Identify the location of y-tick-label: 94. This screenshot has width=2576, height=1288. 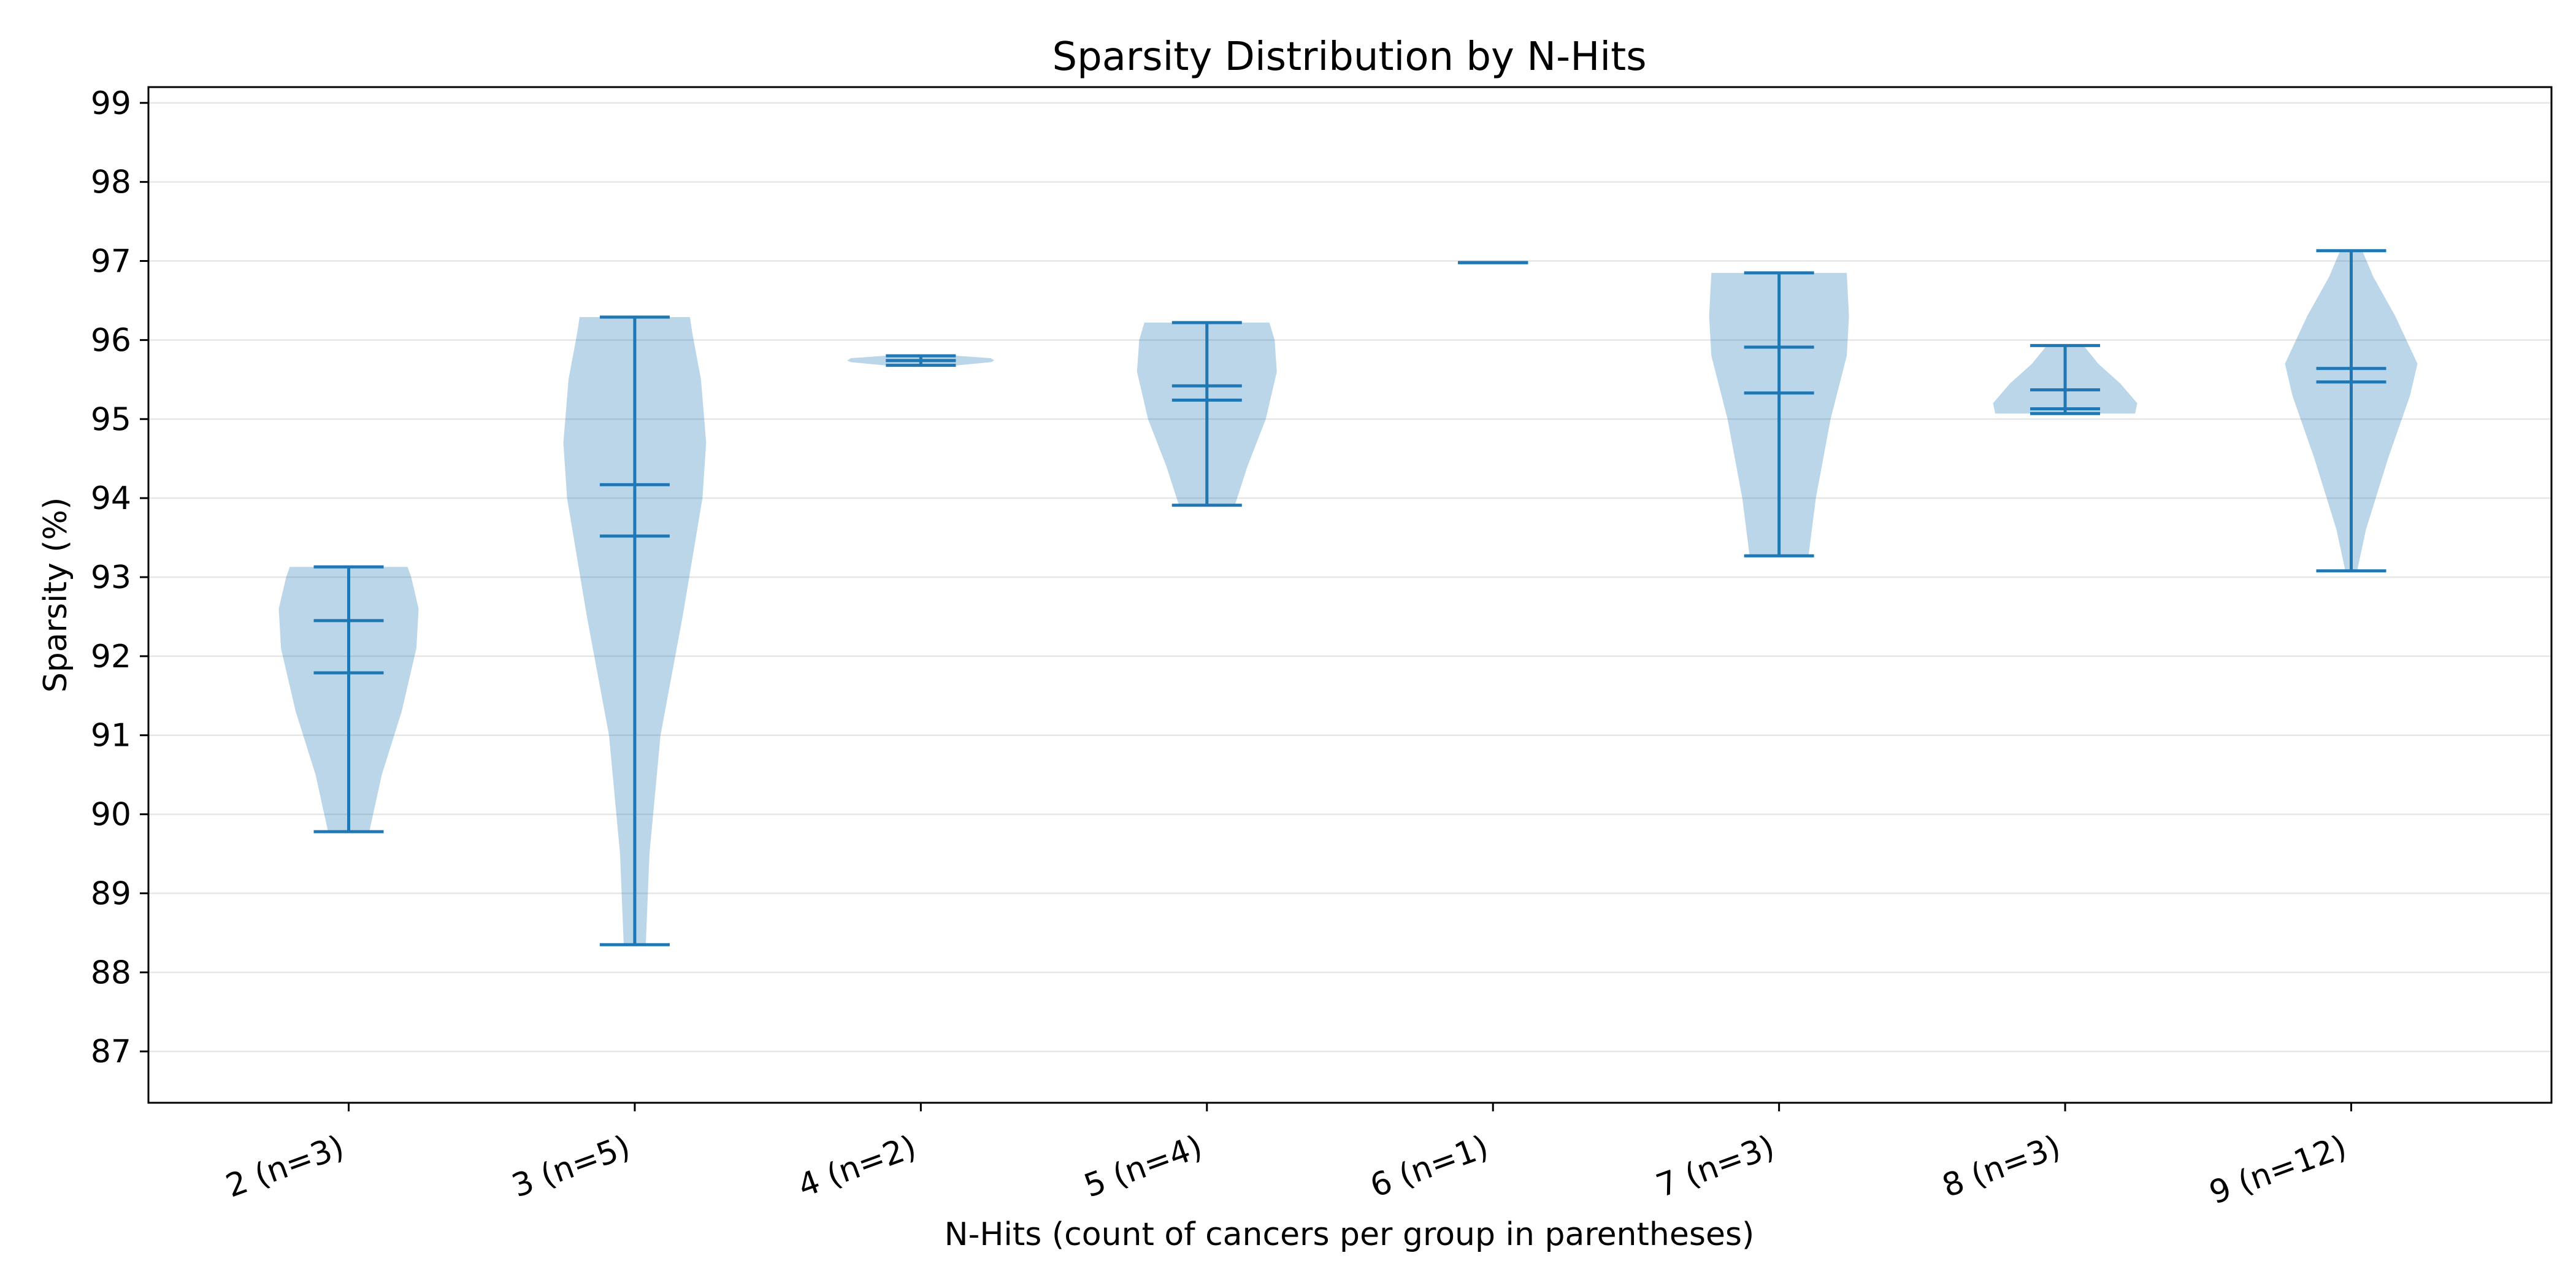
(111, 498).